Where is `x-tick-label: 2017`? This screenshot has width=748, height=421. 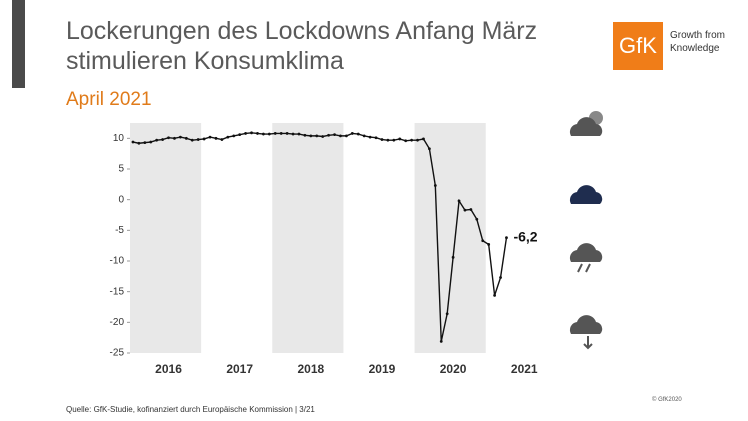 x-tick-label: 2017 is located at coordinates (239, 369).